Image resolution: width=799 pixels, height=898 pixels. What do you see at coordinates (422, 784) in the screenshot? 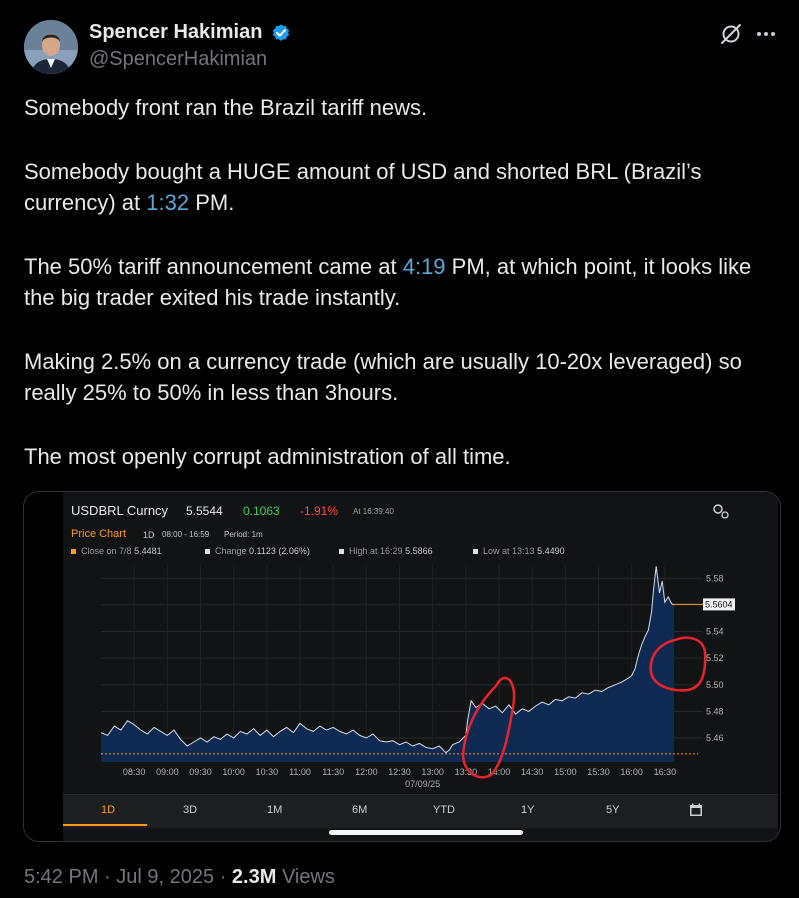
I see `x-axis-date-label: 07/09/25` at bounding box center [422, 784].